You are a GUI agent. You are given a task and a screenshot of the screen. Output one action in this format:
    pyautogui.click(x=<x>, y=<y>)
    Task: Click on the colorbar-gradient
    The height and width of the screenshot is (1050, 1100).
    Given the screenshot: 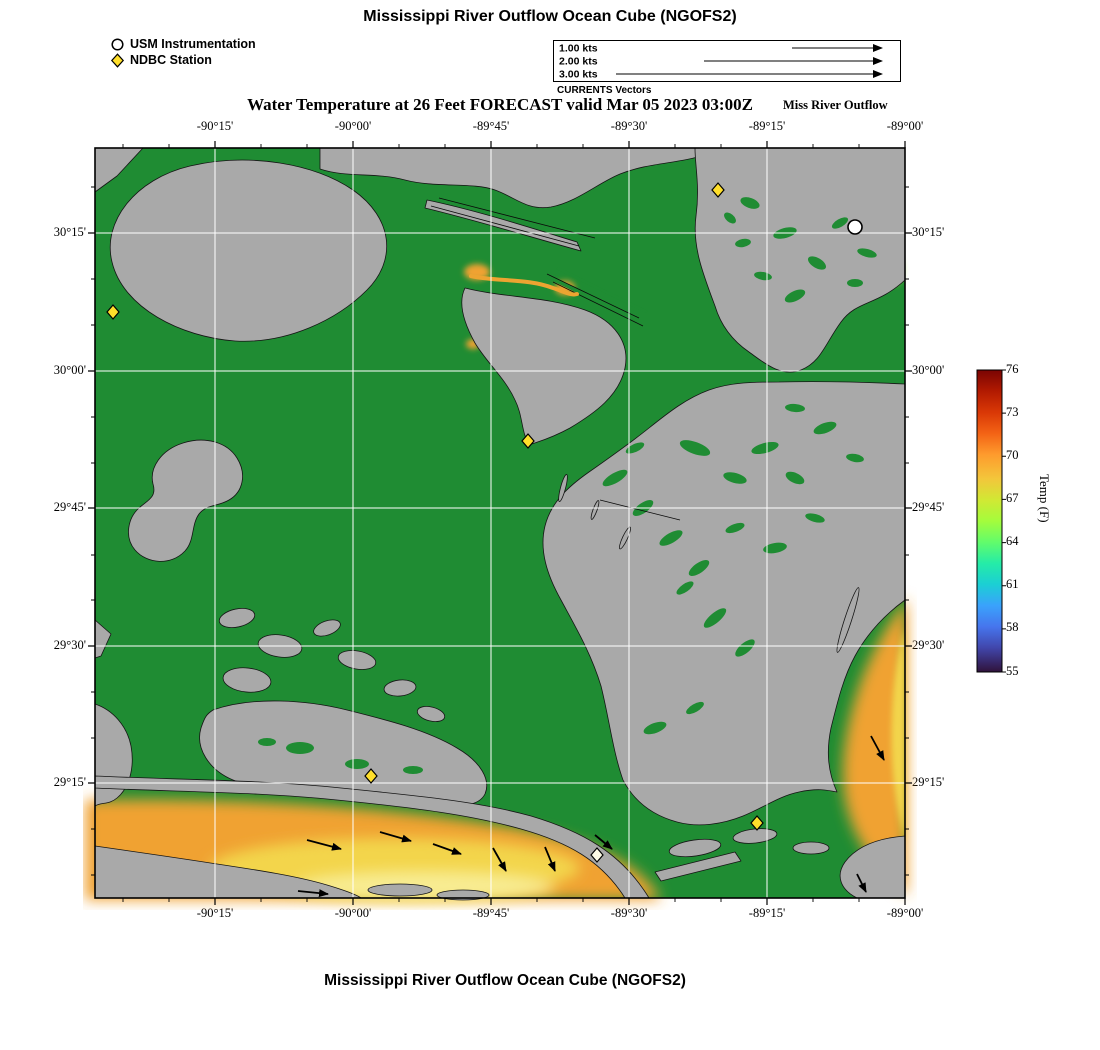 What is the action you would take?
    pyautogui.click(x=989, y=521)
    